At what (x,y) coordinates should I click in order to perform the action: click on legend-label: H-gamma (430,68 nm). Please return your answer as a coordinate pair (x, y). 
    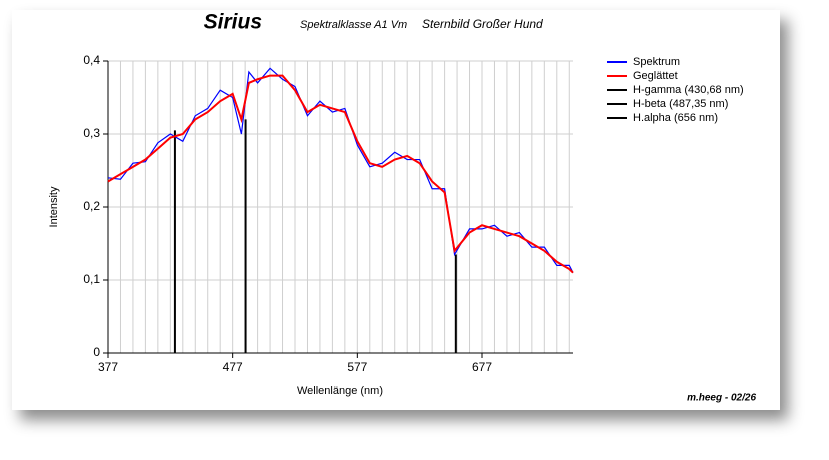
    Looking at the image, I should click on (688, 90).